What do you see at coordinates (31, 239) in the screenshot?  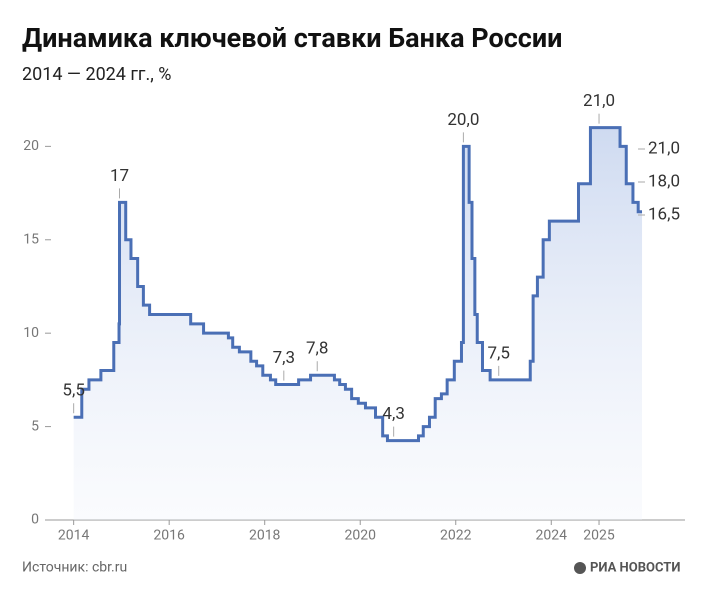 I see `y-tick-label: 15` at bounding box center [31, 239].